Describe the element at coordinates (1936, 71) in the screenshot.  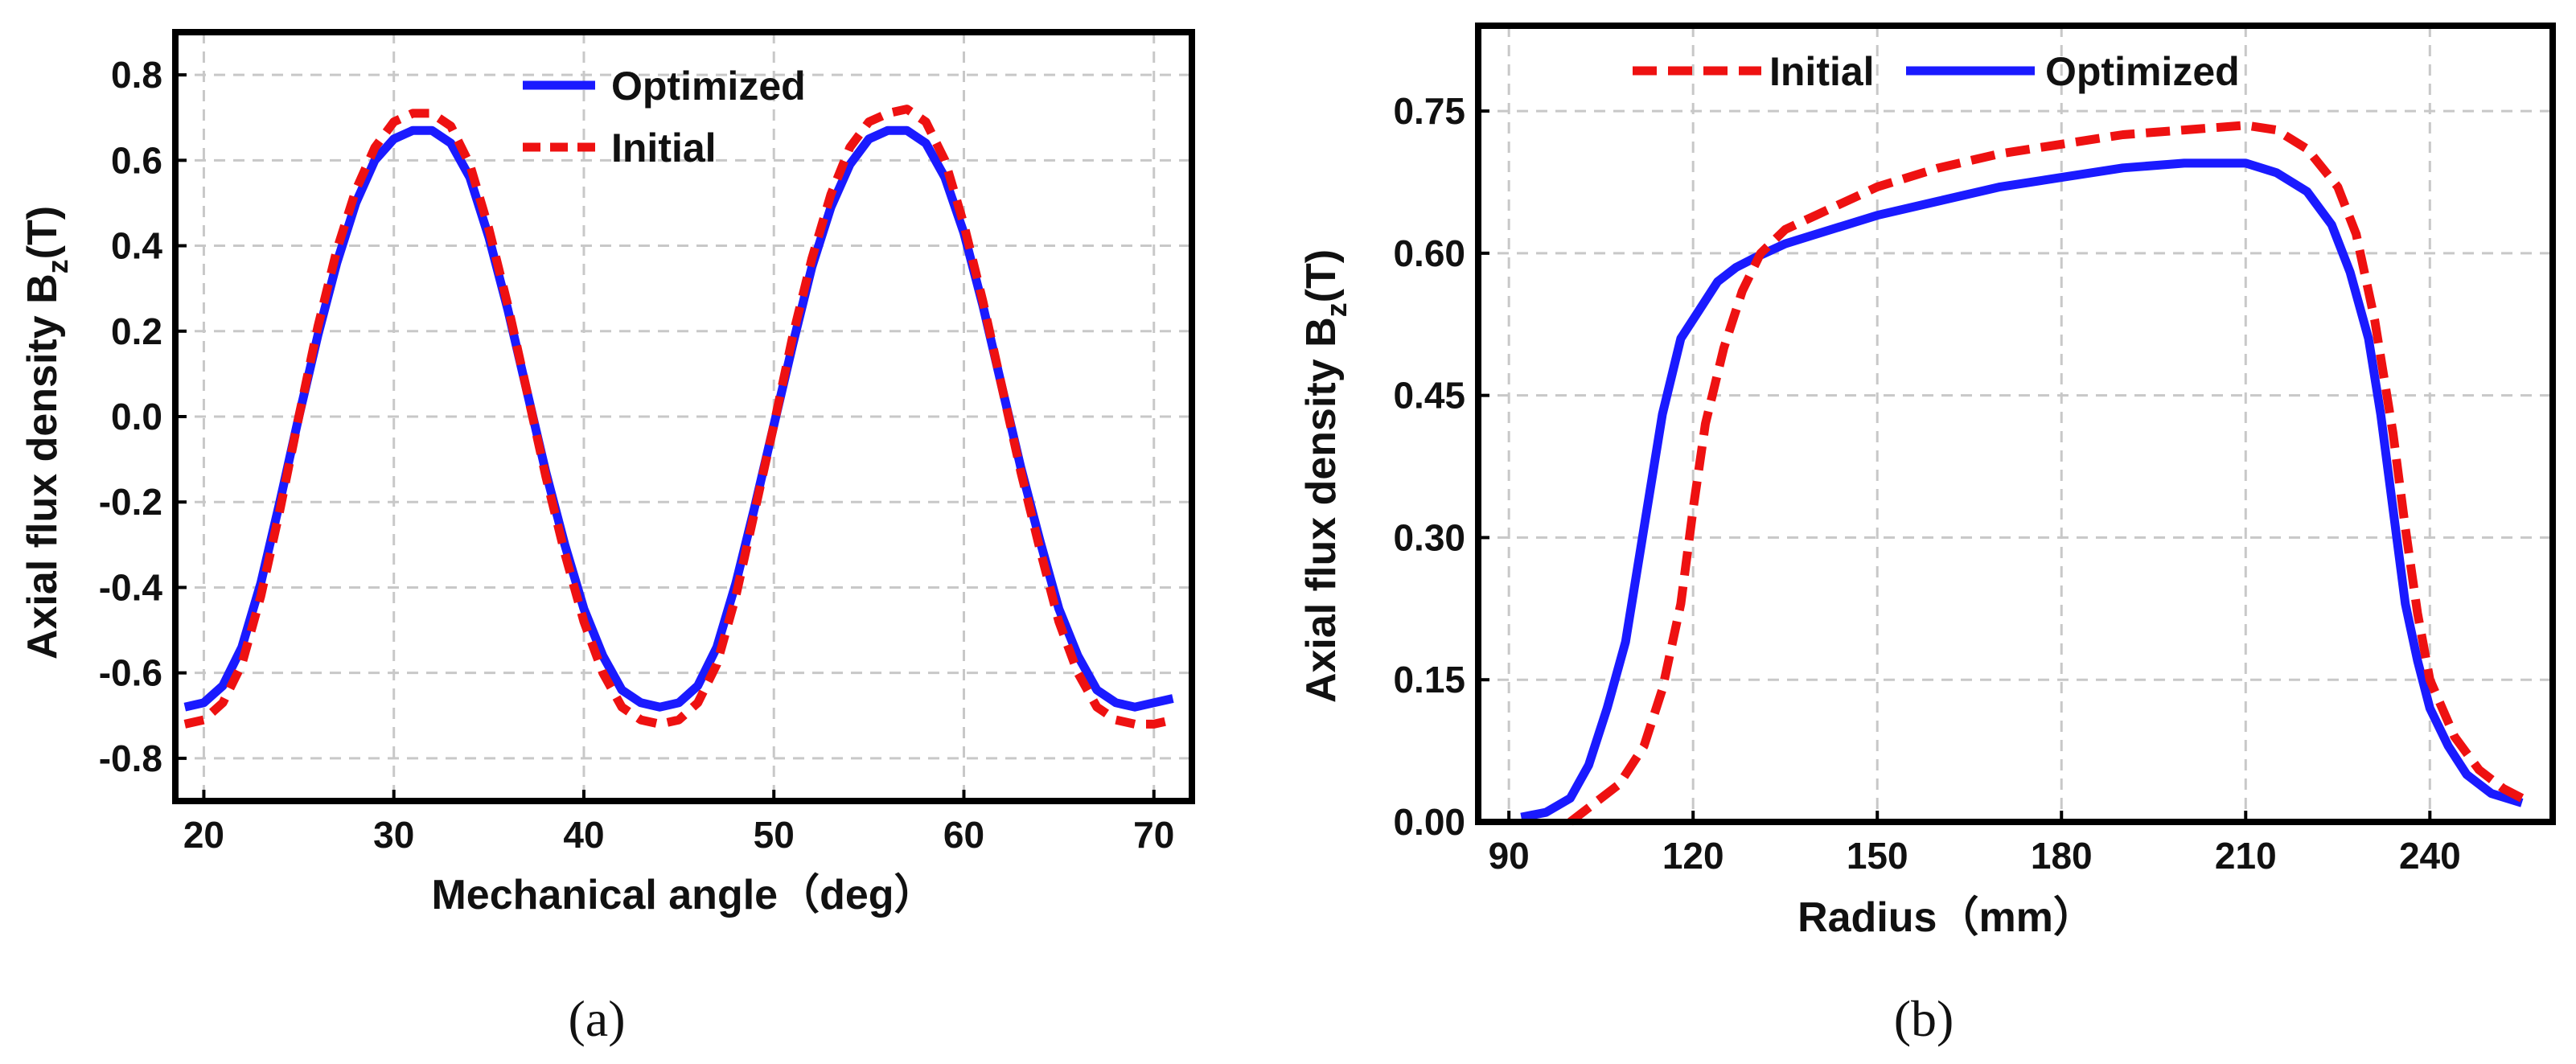
I see `panel-b-legend: Initial Optimized` at that location.